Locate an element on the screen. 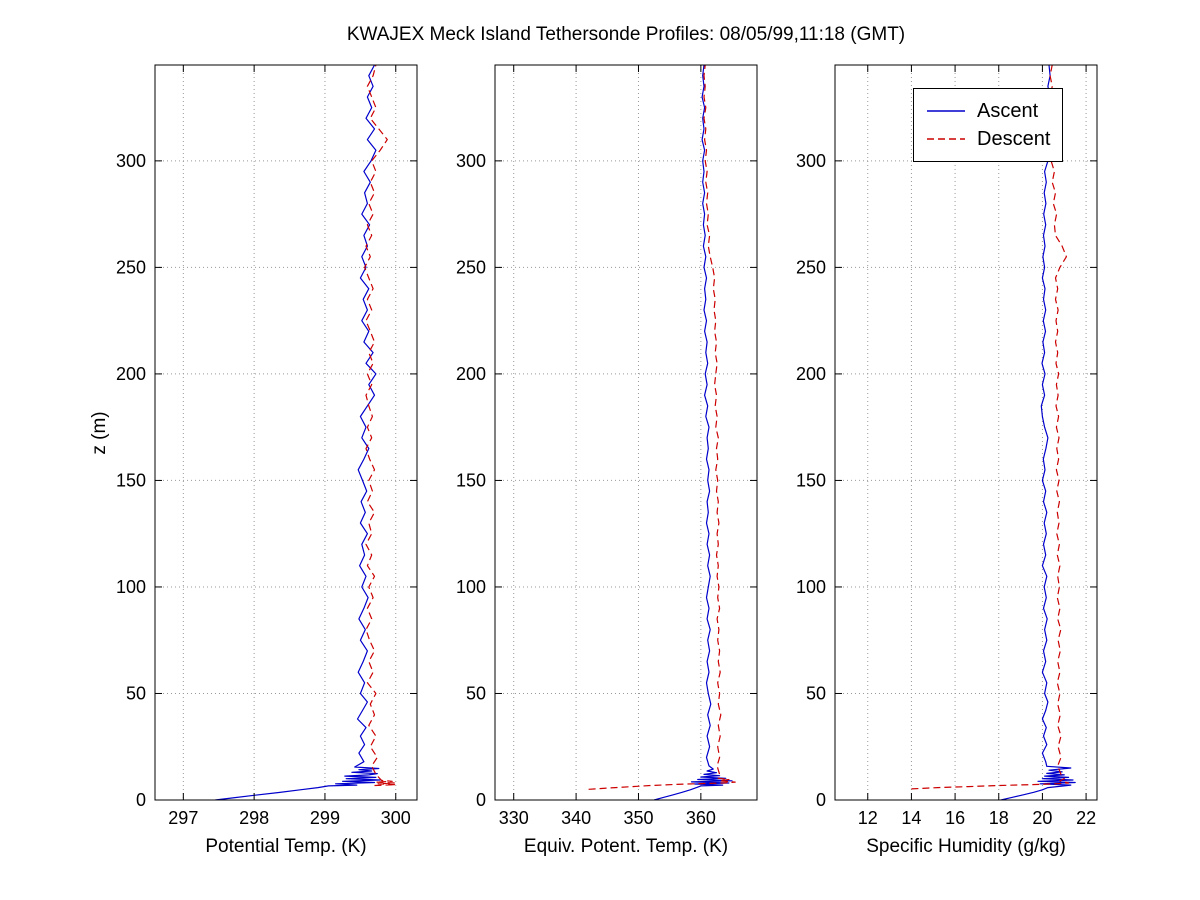 This screenshot has height=900, width=1200. x-tick-label: 298 is located at coordinates (254, 818).